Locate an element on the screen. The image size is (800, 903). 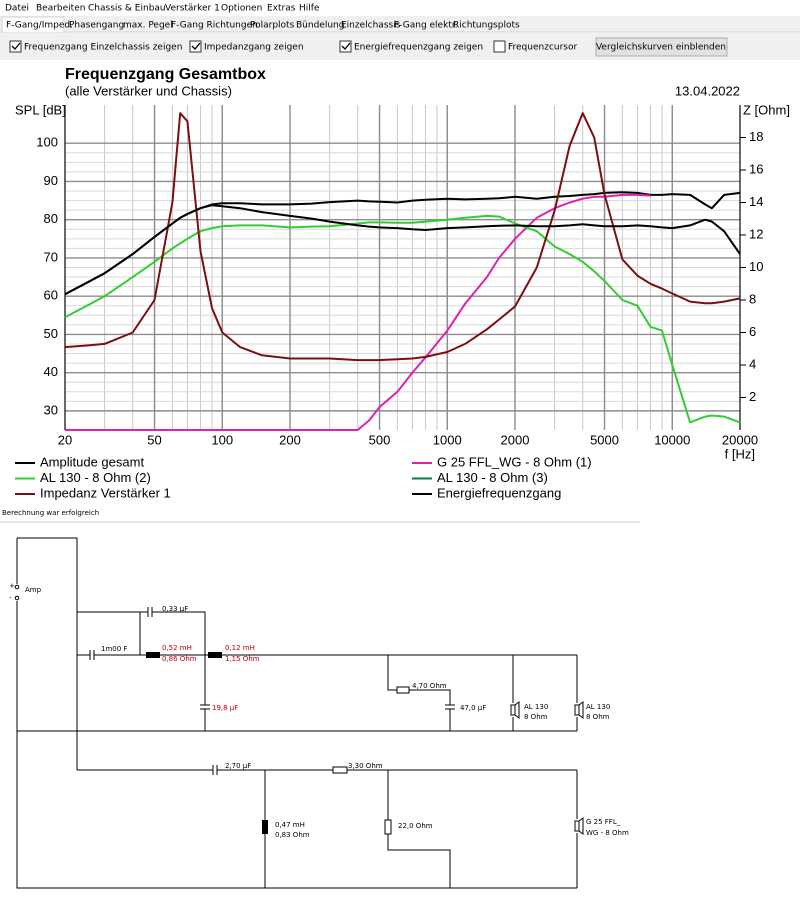
y-tick-label: 100 is located at coordinates (47, 142).